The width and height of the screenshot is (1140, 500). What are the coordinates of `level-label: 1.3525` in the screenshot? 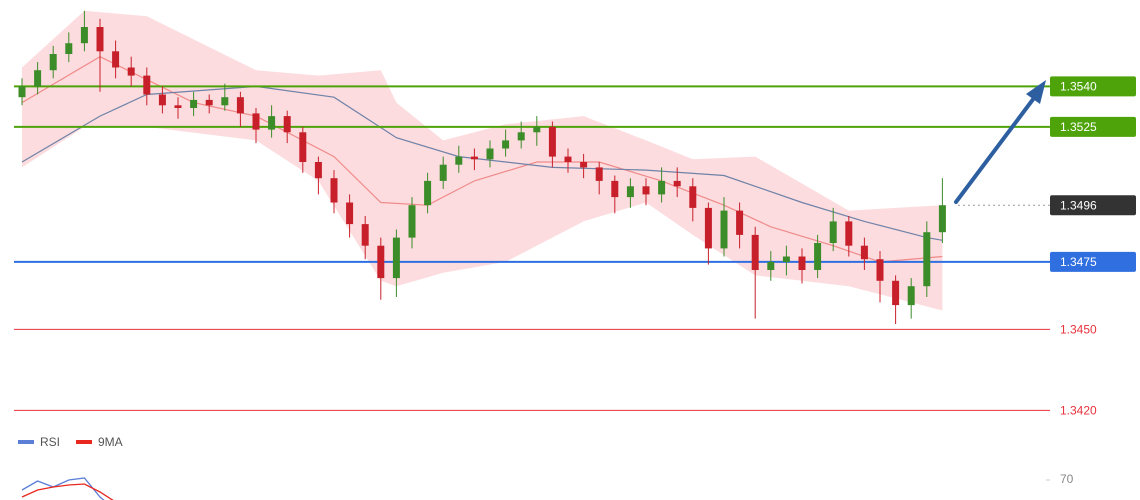 It's located at (1078, 127).